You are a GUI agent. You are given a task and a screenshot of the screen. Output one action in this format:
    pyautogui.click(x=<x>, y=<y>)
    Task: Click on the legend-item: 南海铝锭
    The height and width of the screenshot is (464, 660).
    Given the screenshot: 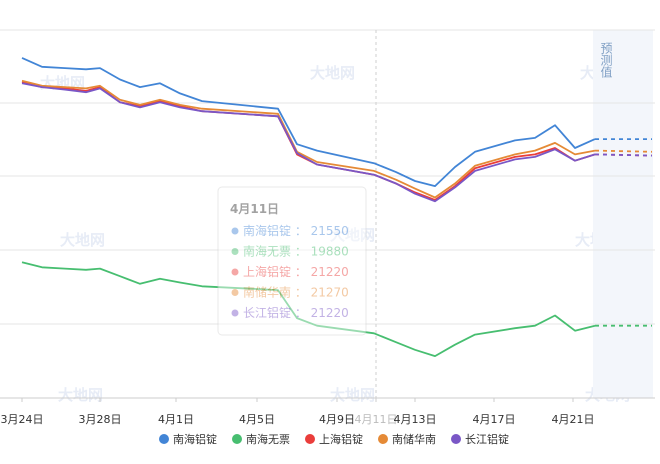 What is the action you would take?
    pyautogui.click(x=188, y=439)
    